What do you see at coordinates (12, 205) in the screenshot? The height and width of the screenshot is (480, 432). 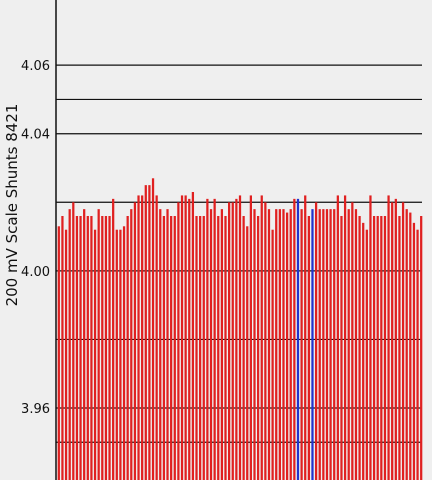 I see `y-axis-title: 200 mV Scale Shunts 8421` at bounding box center [12, 205].